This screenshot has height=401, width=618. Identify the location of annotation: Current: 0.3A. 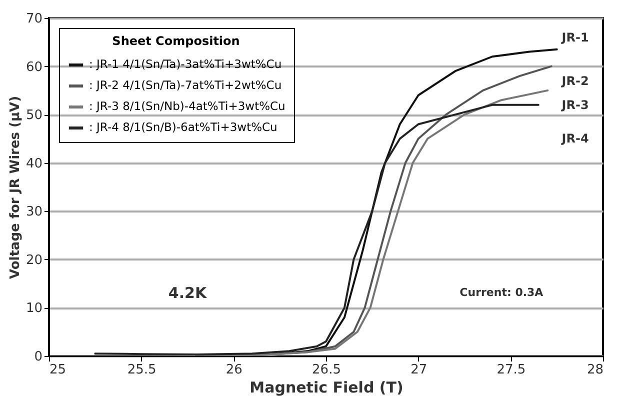
(502, 293).